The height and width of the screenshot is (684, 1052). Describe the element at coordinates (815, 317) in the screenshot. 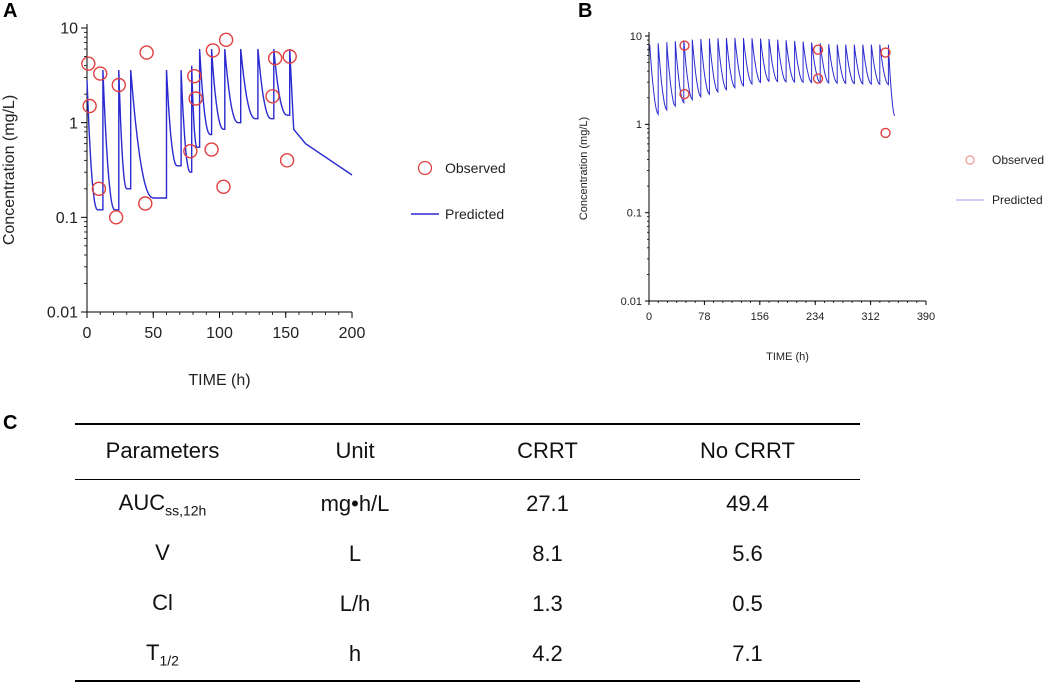

I see `x-tick-label: 234` at that location.